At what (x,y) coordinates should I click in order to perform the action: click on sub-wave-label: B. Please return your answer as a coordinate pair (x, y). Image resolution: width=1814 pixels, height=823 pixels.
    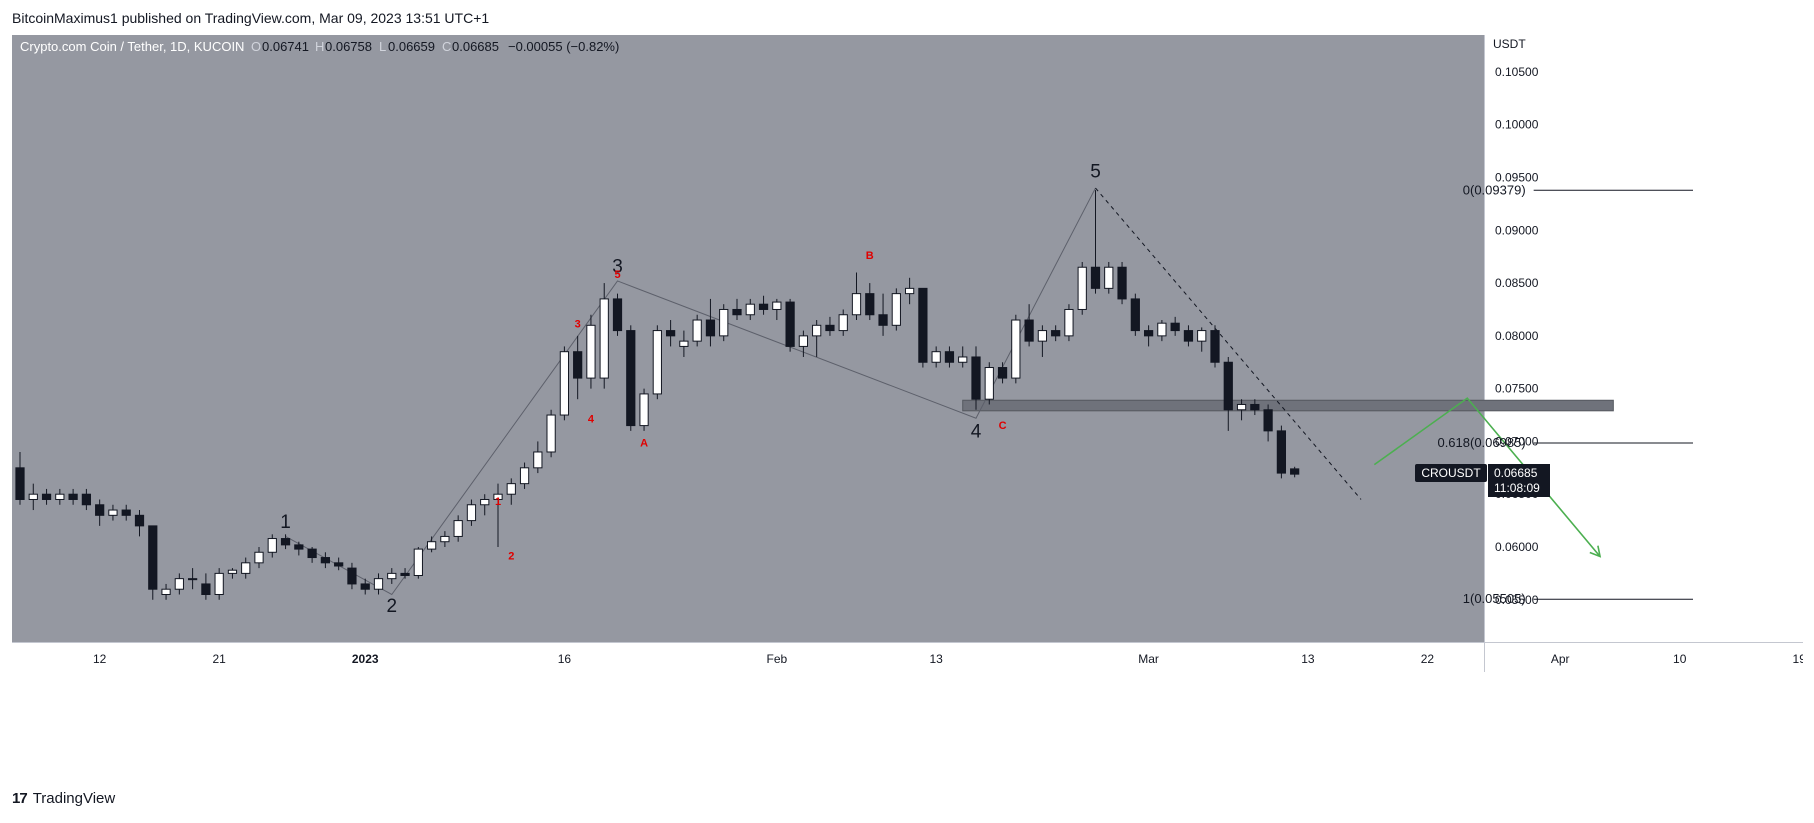
    Looking at the image, I should click on (870, 256).